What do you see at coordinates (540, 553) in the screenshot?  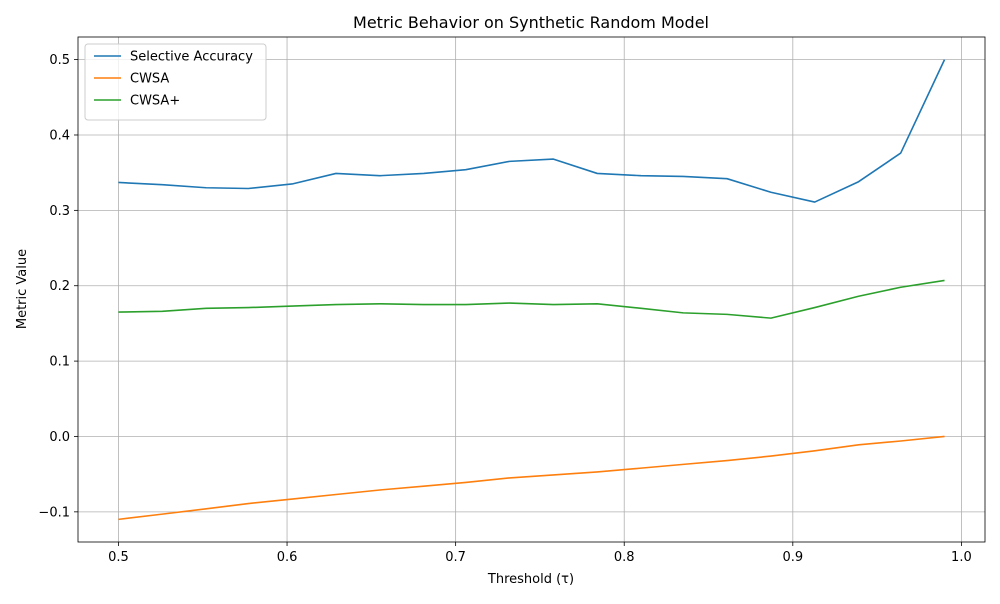 I see `x-axis-ticks: 0.5 0.6 0.7 0.8 0.9 1.0` at bounding box center [540, 553].